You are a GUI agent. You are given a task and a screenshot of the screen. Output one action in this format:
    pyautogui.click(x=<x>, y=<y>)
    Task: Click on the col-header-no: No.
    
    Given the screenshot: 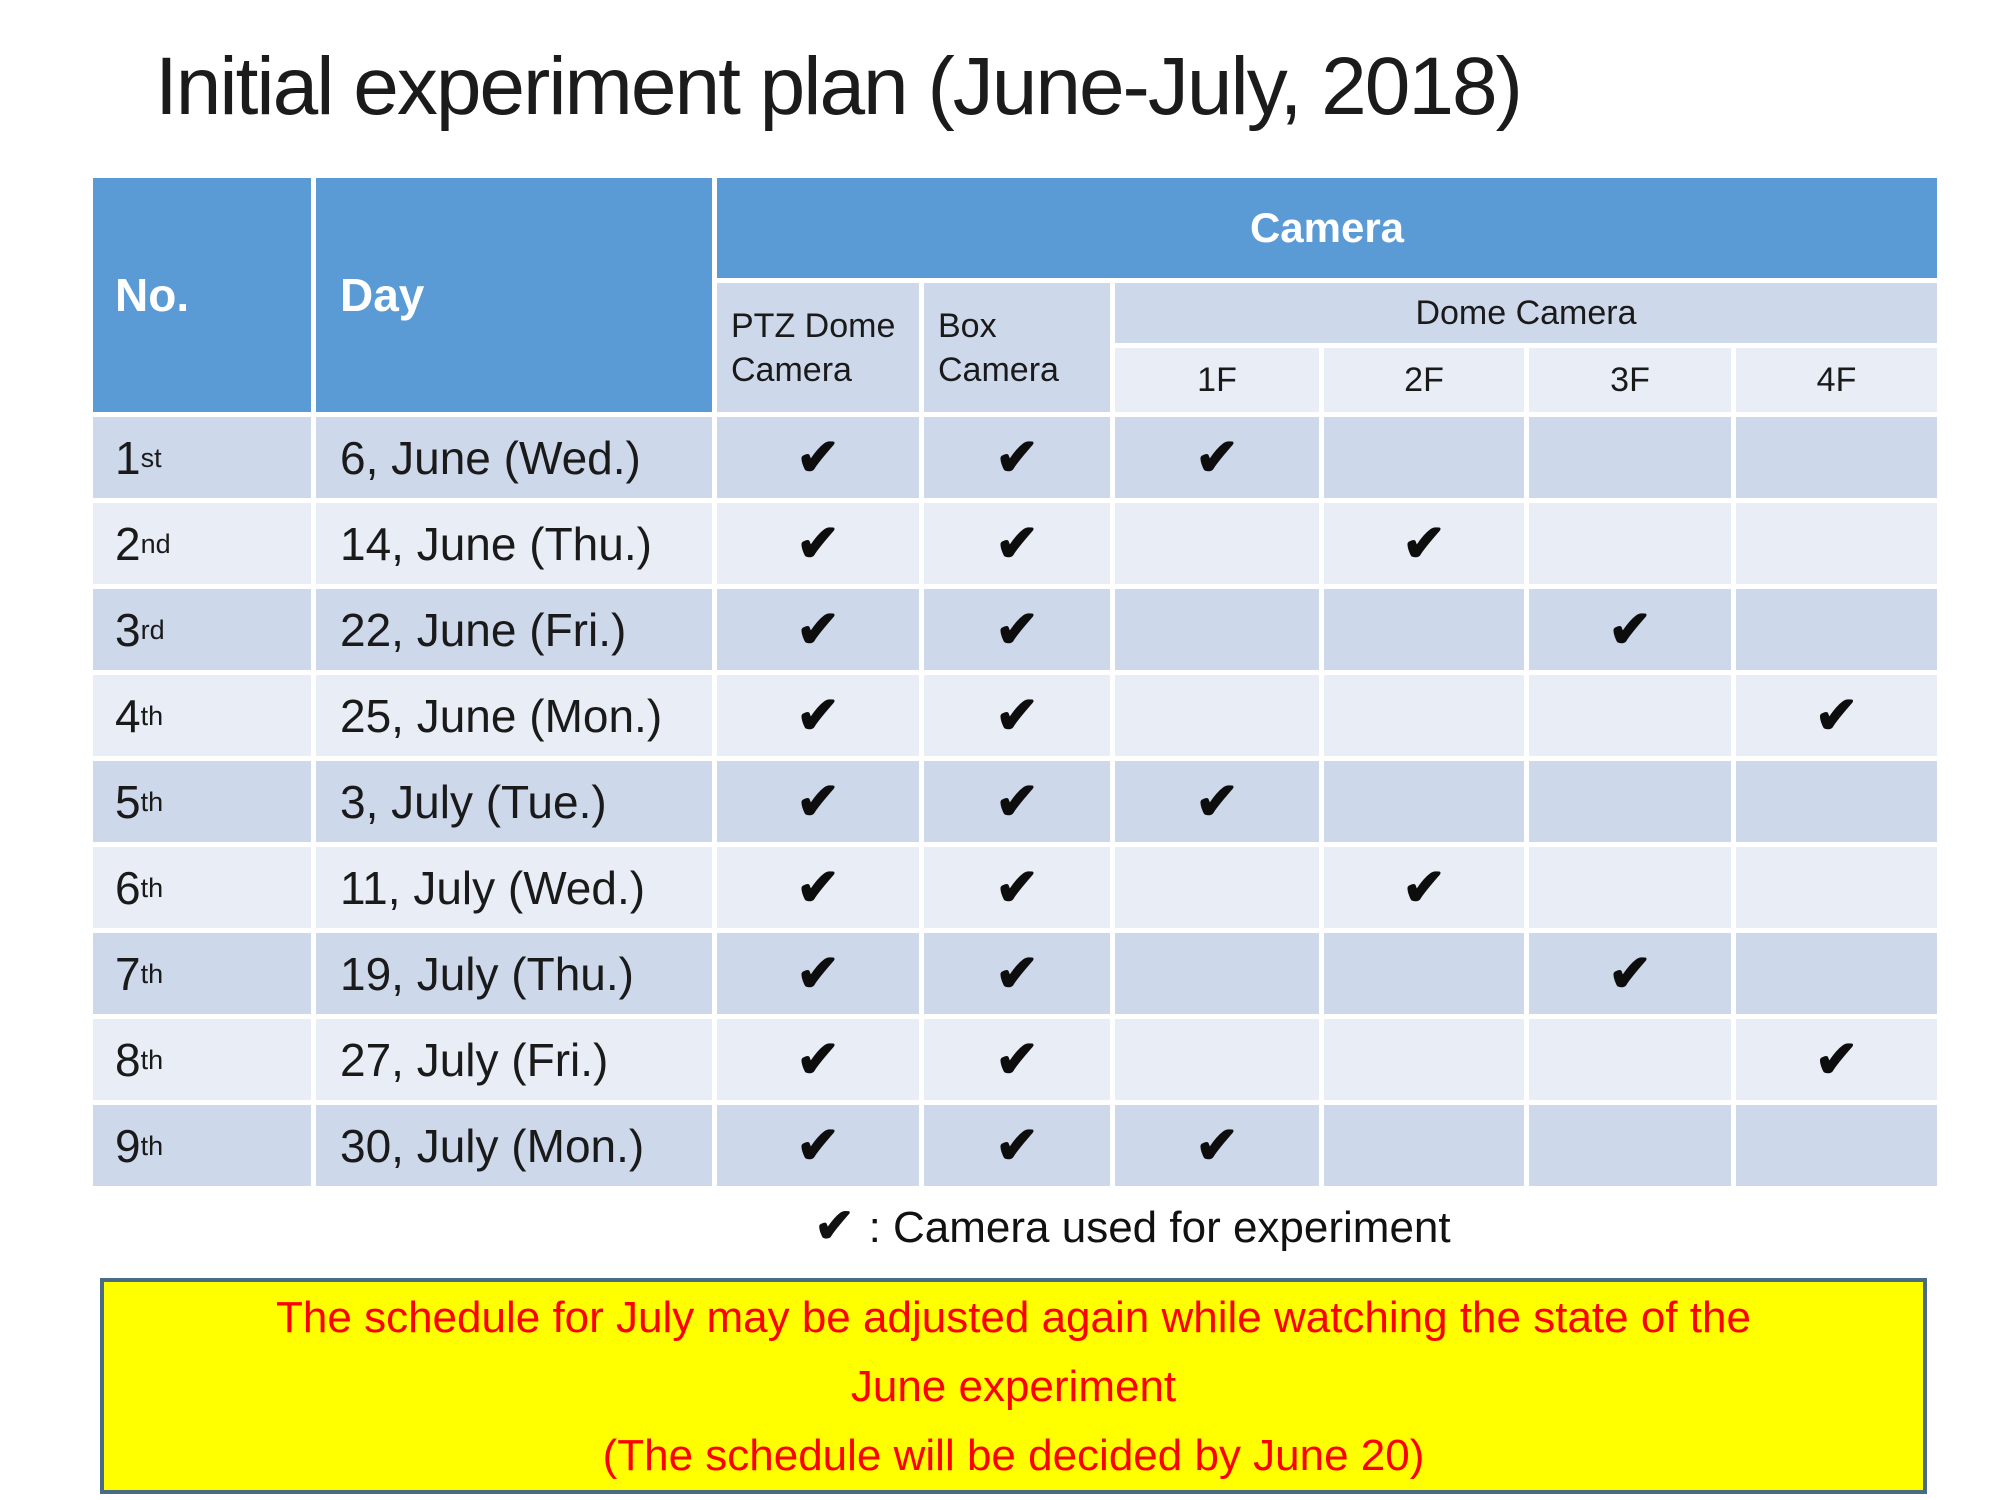 What is the action you would take?
    pyautogui.click(x=202, y=295)
    